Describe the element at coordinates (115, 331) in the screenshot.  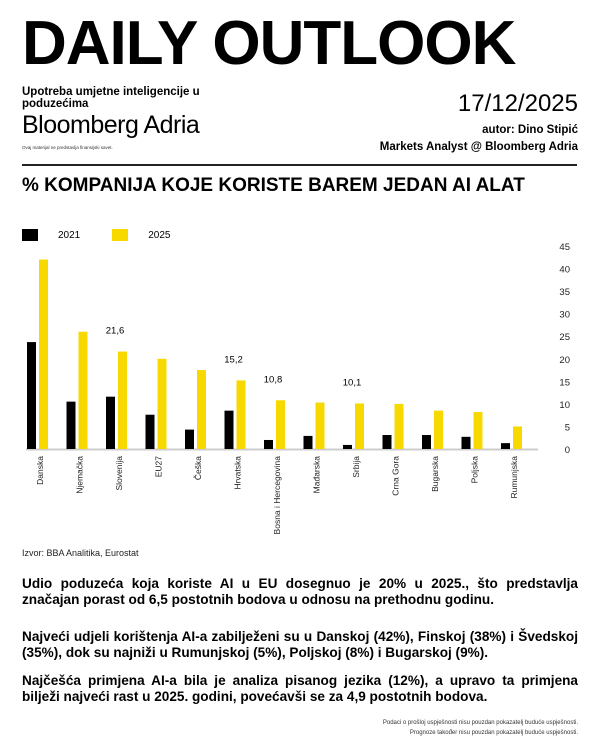
I see `data-label: 21,6` at that location.